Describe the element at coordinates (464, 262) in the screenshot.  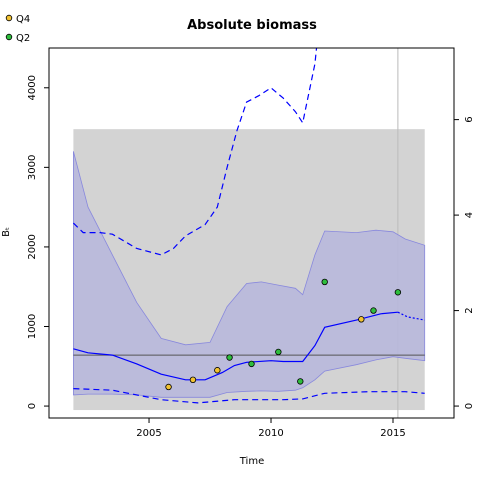
I see `y2-axis: 0 2 4 6` at that location.